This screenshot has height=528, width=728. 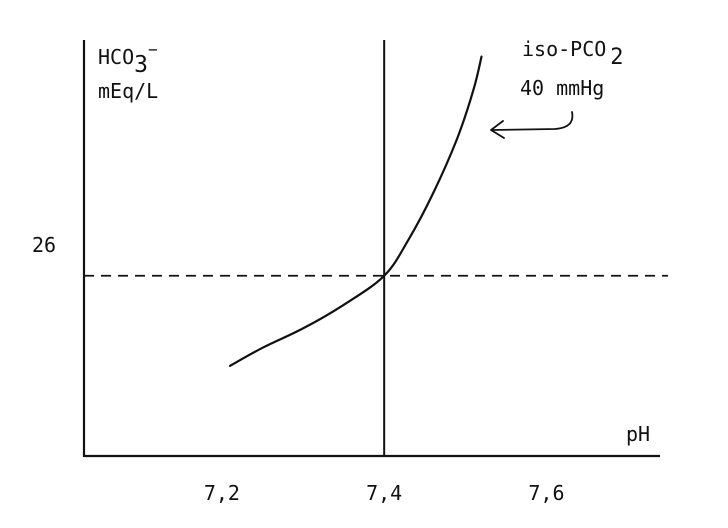 I want to click on x-tick-label: 7,2, so click(x=222, y=493).